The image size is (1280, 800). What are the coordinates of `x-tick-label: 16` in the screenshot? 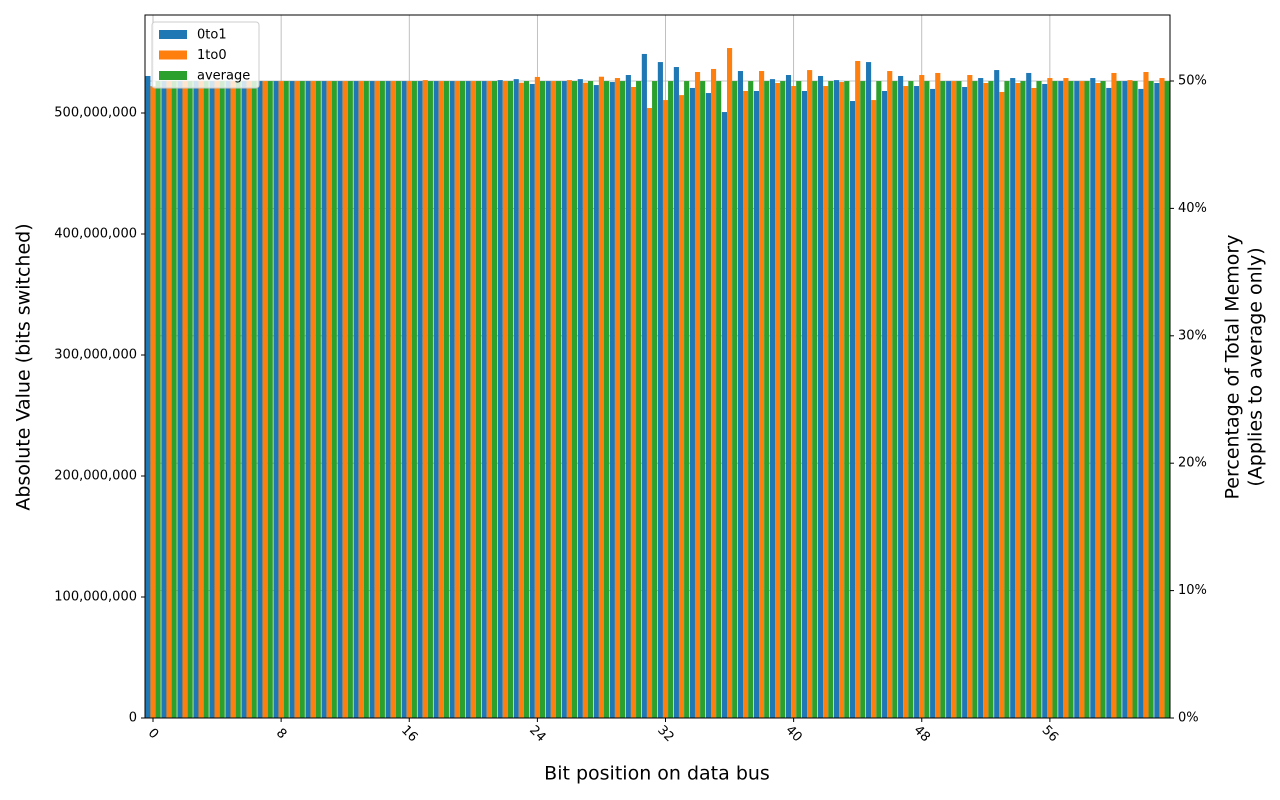 It's located at (409, 734).